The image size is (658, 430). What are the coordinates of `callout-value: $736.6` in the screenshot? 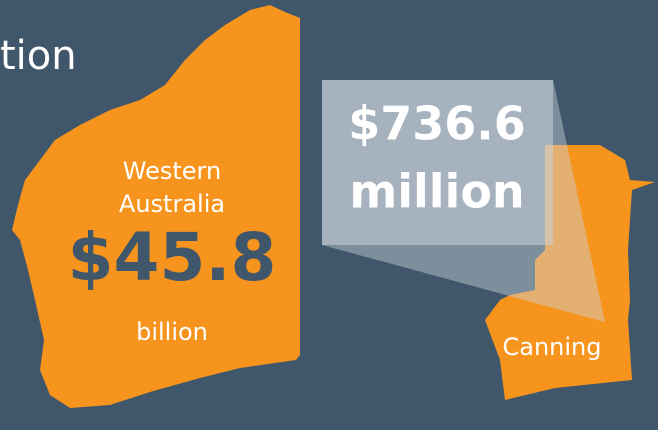 It's located at (437, 124).